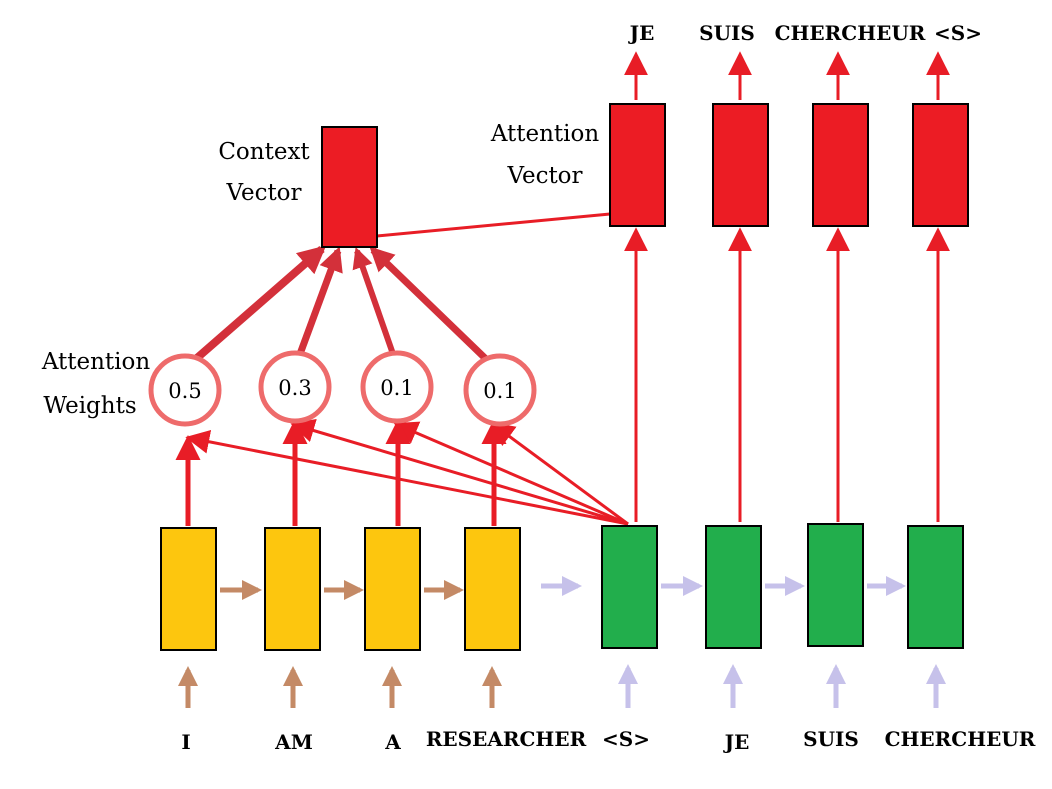  I want to click on weight-value-1: 0.5, so click(184, 391).